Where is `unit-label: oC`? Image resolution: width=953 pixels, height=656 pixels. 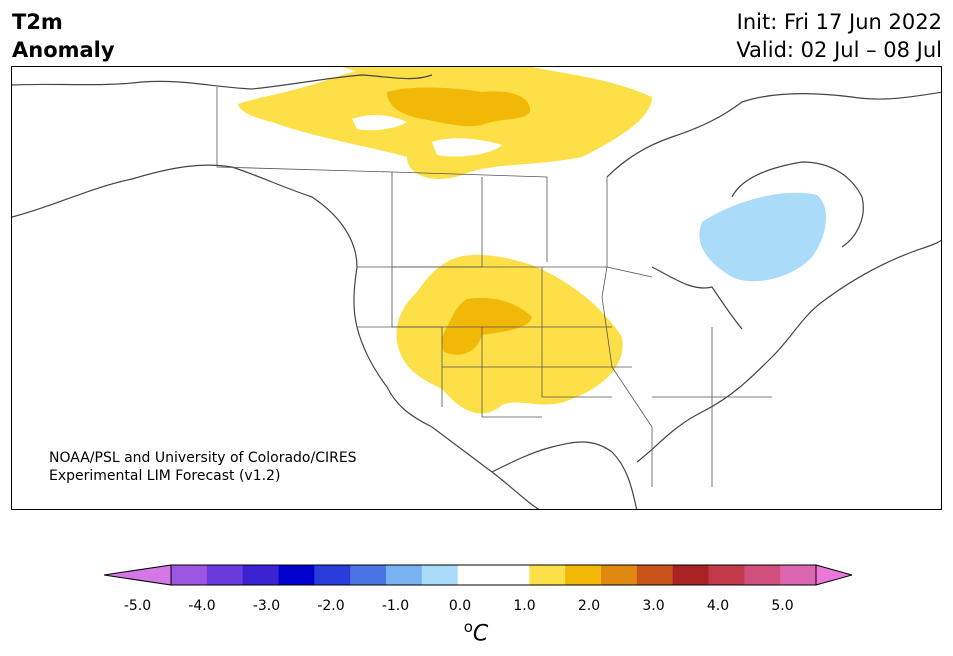
unit-label: oC is located at coordinates (476, 632).